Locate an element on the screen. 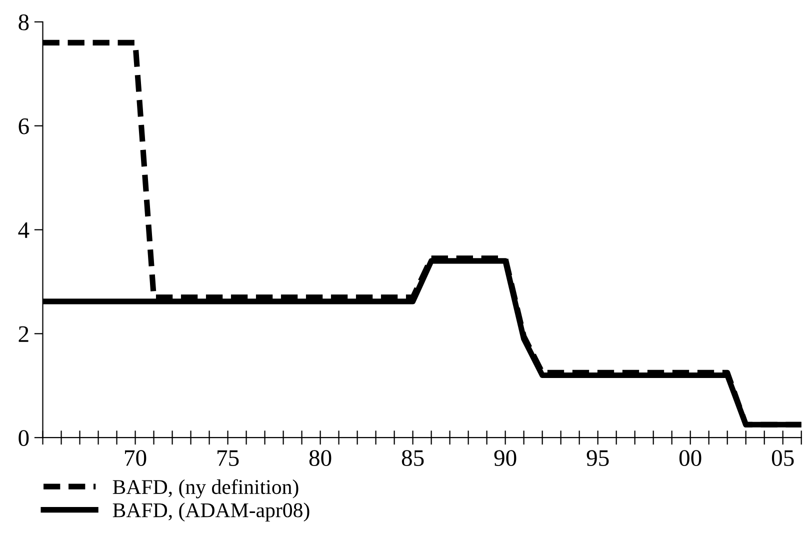  x-tick-label: 80 is located at coordinates (320, 458).